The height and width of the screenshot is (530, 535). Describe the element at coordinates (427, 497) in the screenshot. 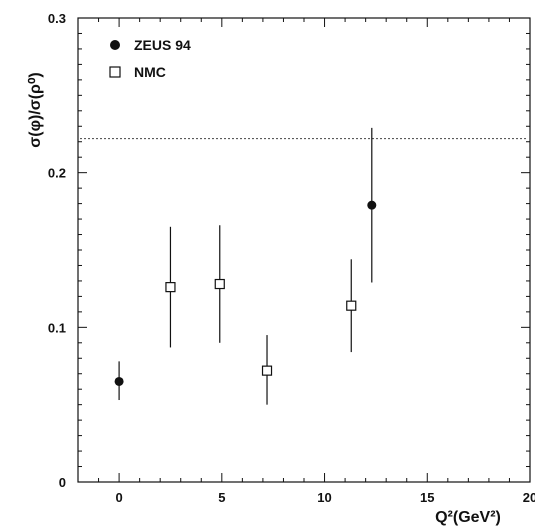

I see `x-tick-label: 15` at that location.